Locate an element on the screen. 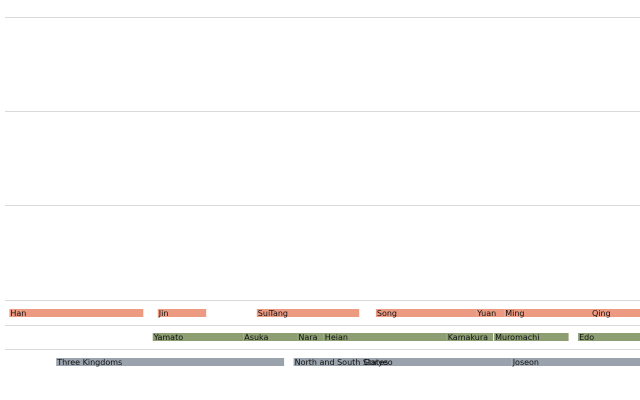 This screenshot has width=640, height=400. period-label-2-3: Joseon is located at coordinates (525, 362).